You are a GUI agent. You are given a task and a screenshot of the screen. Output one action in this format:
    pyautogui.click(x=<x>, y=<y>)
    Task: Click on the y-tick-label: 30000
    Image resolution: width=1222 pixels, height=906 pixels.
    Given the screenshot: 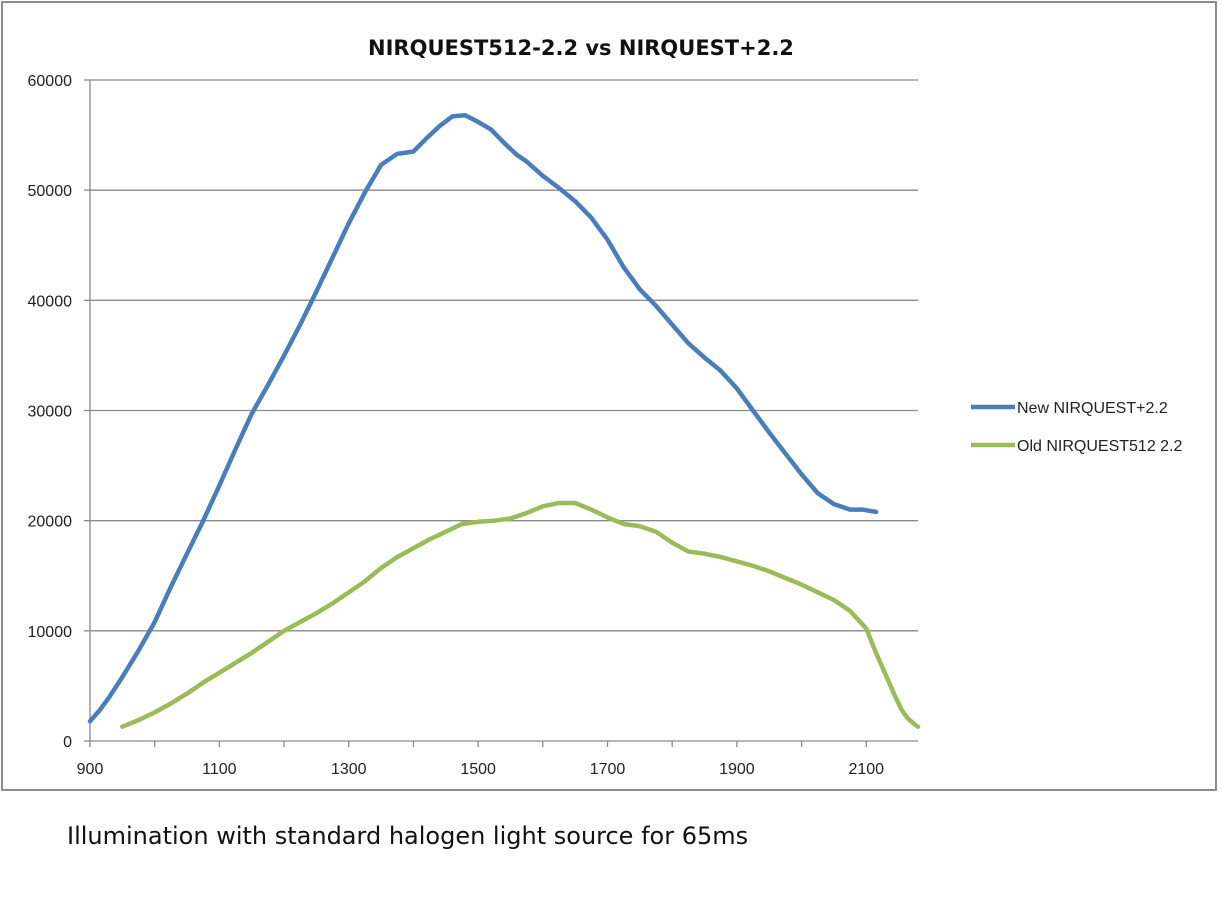 What is the action you would take?
    pyautogui.click(x=50, y=412)
    